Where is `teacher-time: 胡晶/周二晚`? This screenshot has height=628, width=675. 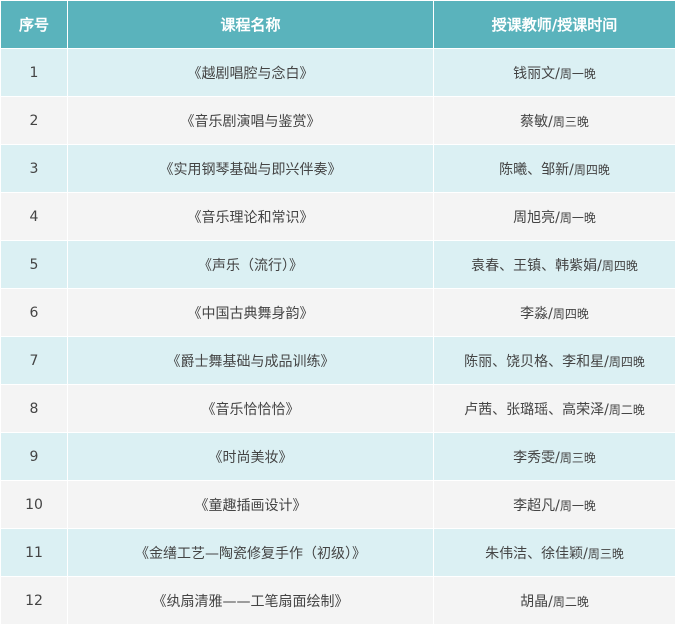
teacher-time: 胡晶/周二晚 is located at coordinates (554, 600).